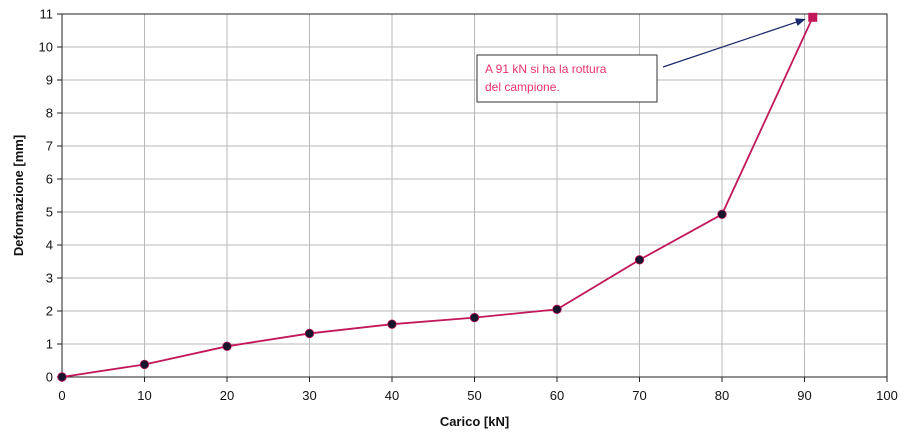  Describe the element at coordinates (474, 395) in the screenshot. I see `x-tick-label: 50` at that location.